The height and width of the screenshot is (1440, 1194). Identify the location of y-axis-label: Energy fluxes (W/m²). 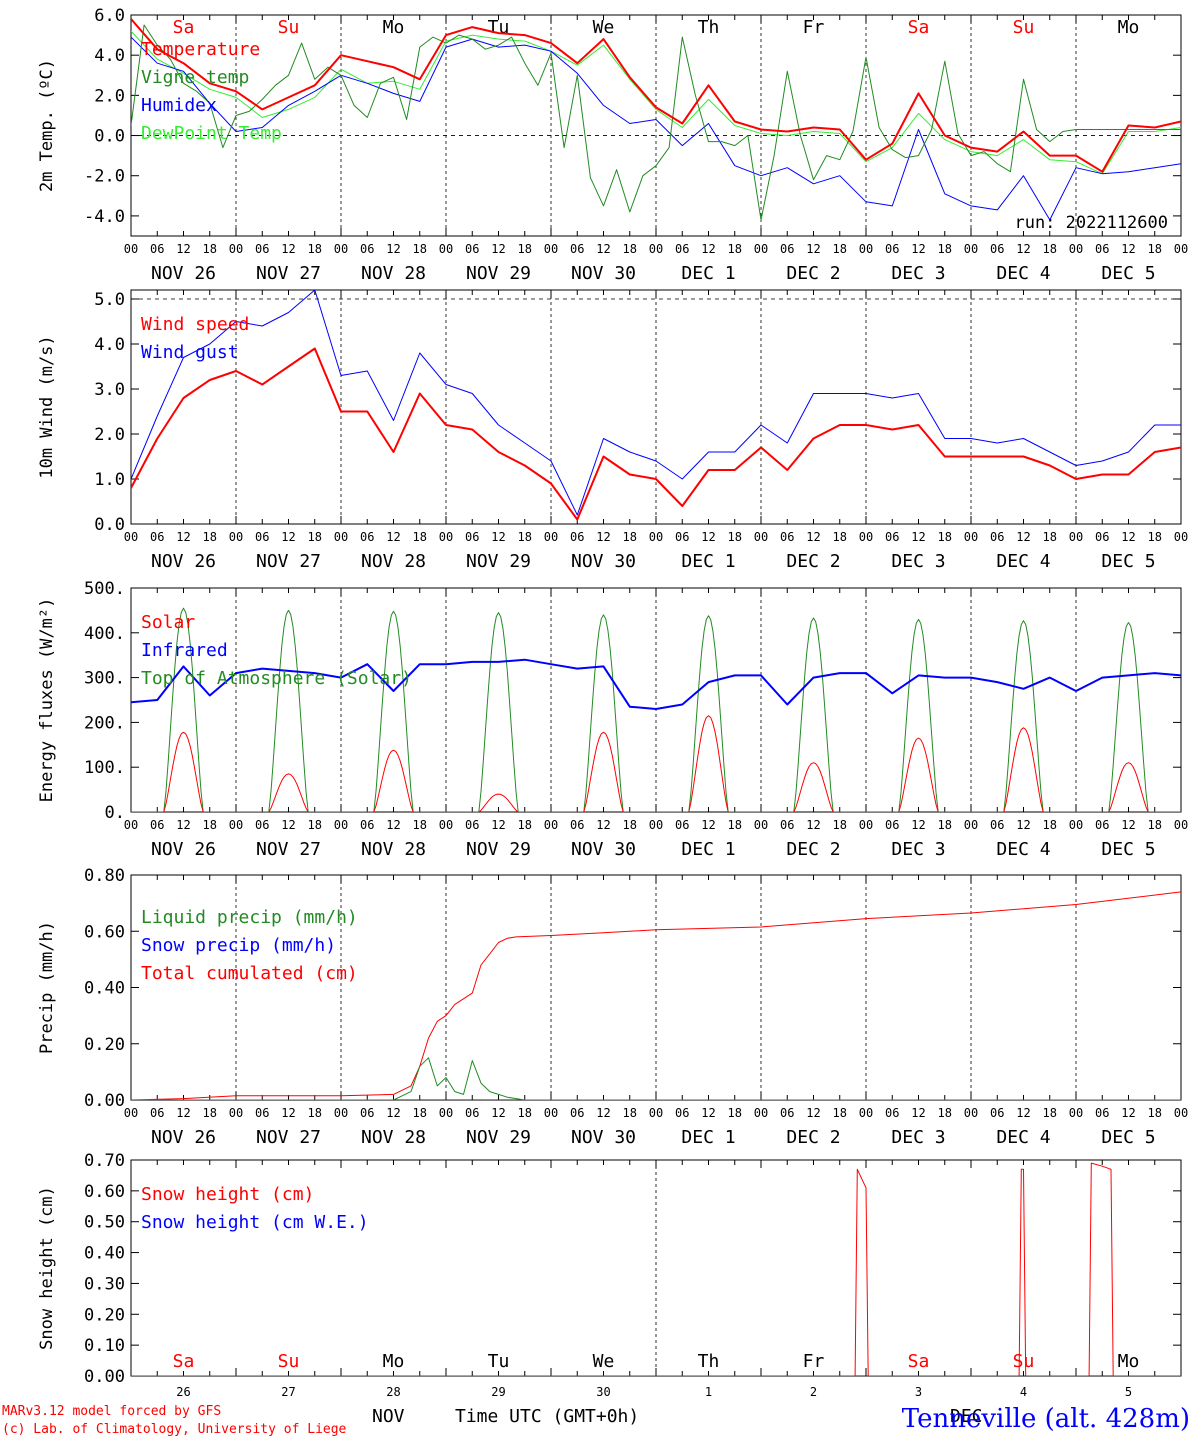
(47, 700).